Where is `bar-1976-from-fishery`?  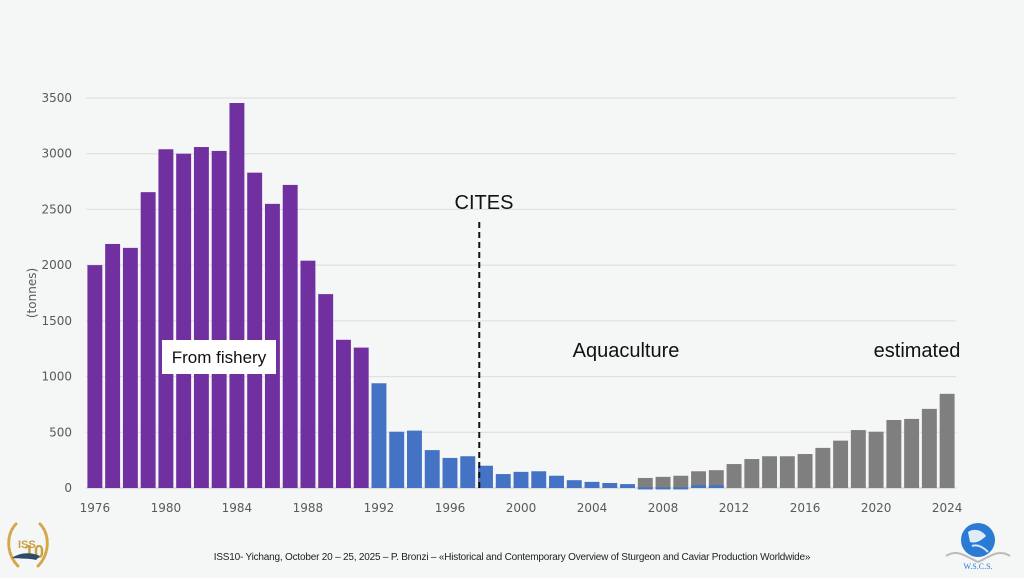
bar-1976-from-fishery is located at coordinates (95, 376).